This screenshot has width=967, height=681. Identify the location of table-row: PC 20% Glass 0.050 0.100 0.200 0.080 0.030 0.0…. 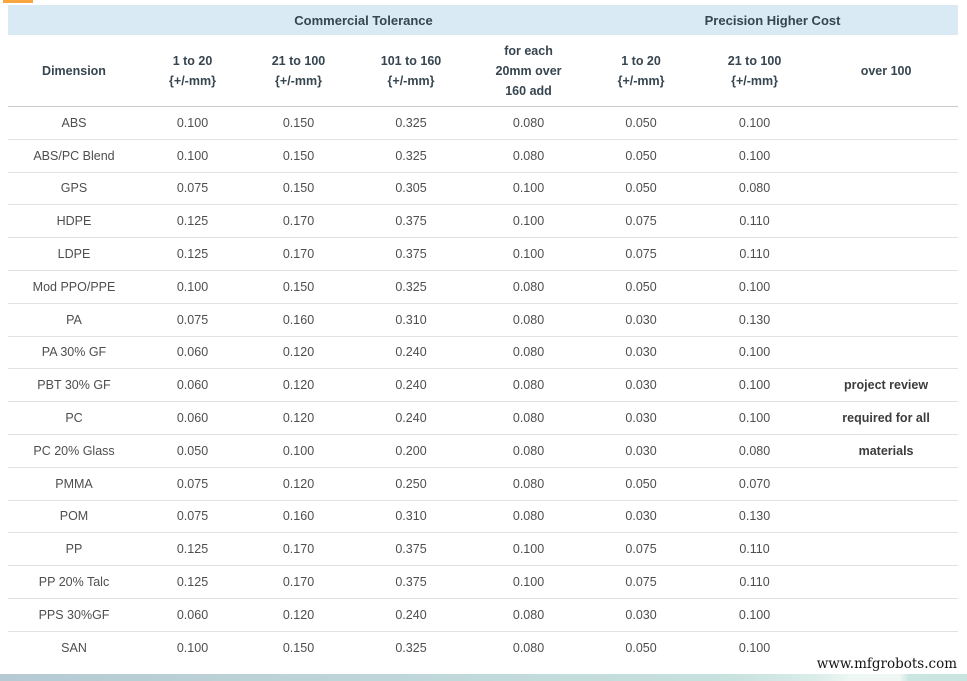
(483, 450).